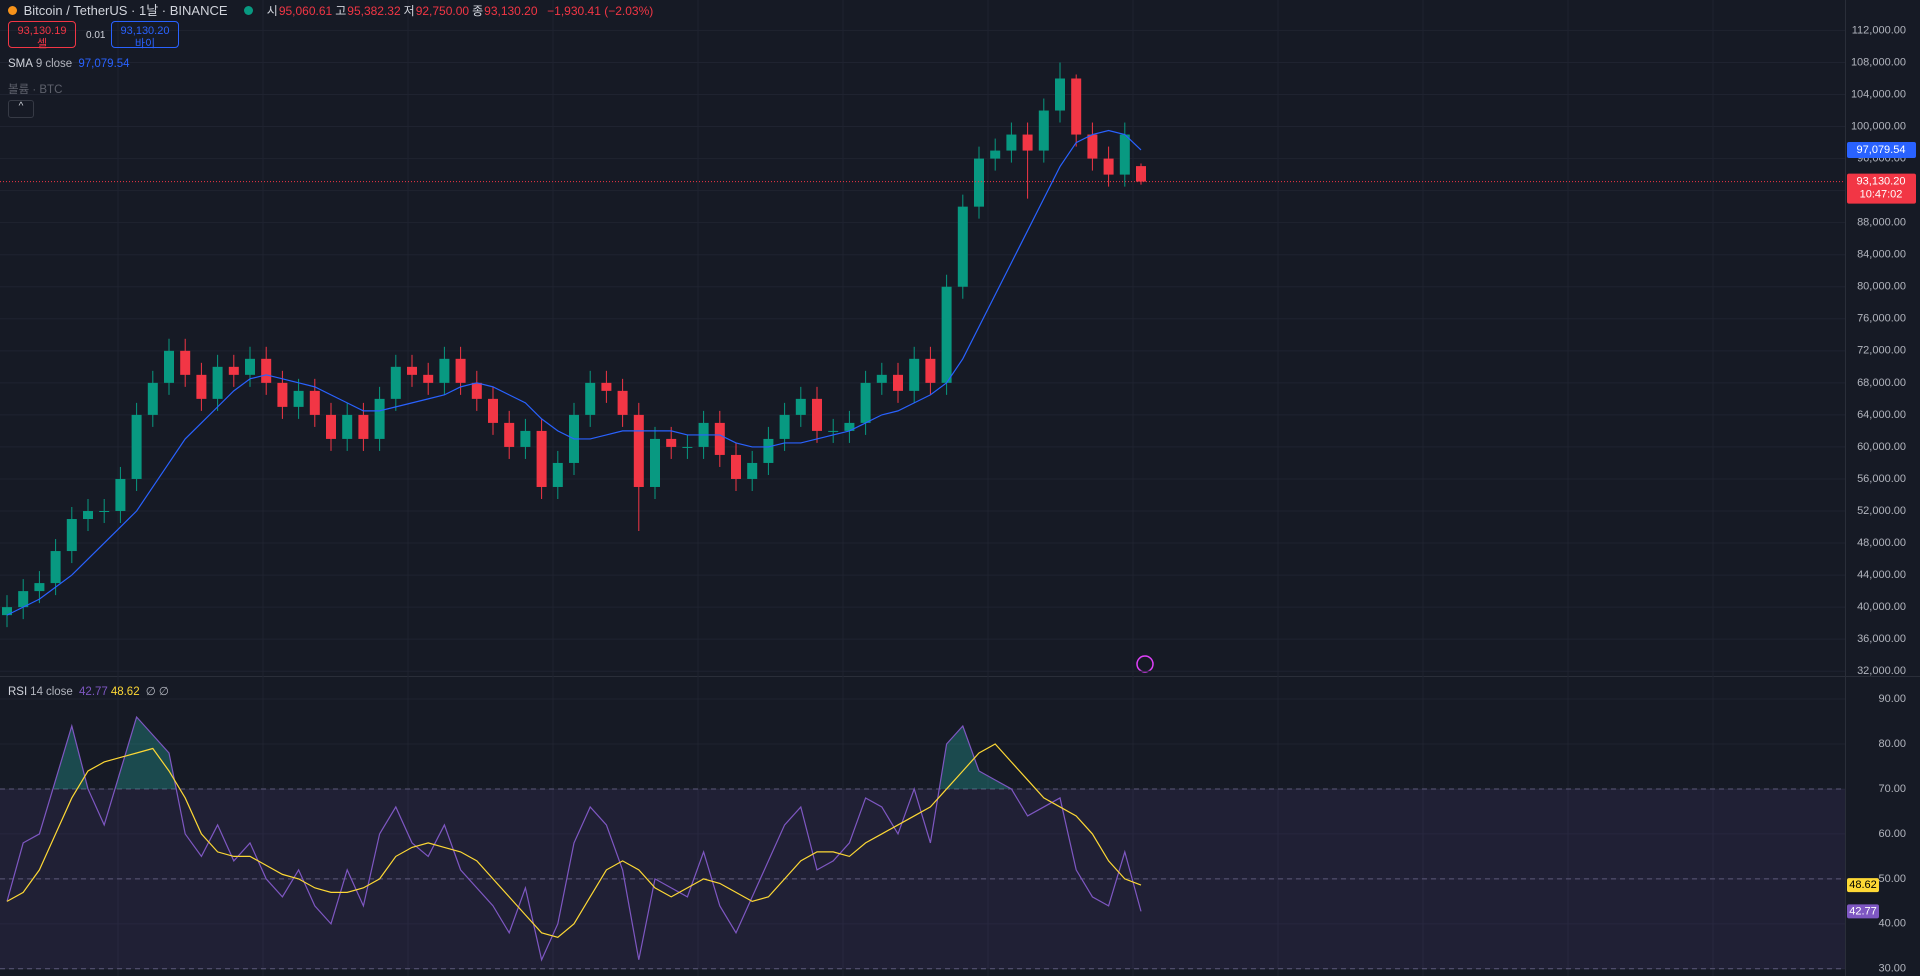 This screenshot has height=976, width=1920. Describe the element at coordinates (59, 64) in the screenshot. I see `sma-source: close` at that location.